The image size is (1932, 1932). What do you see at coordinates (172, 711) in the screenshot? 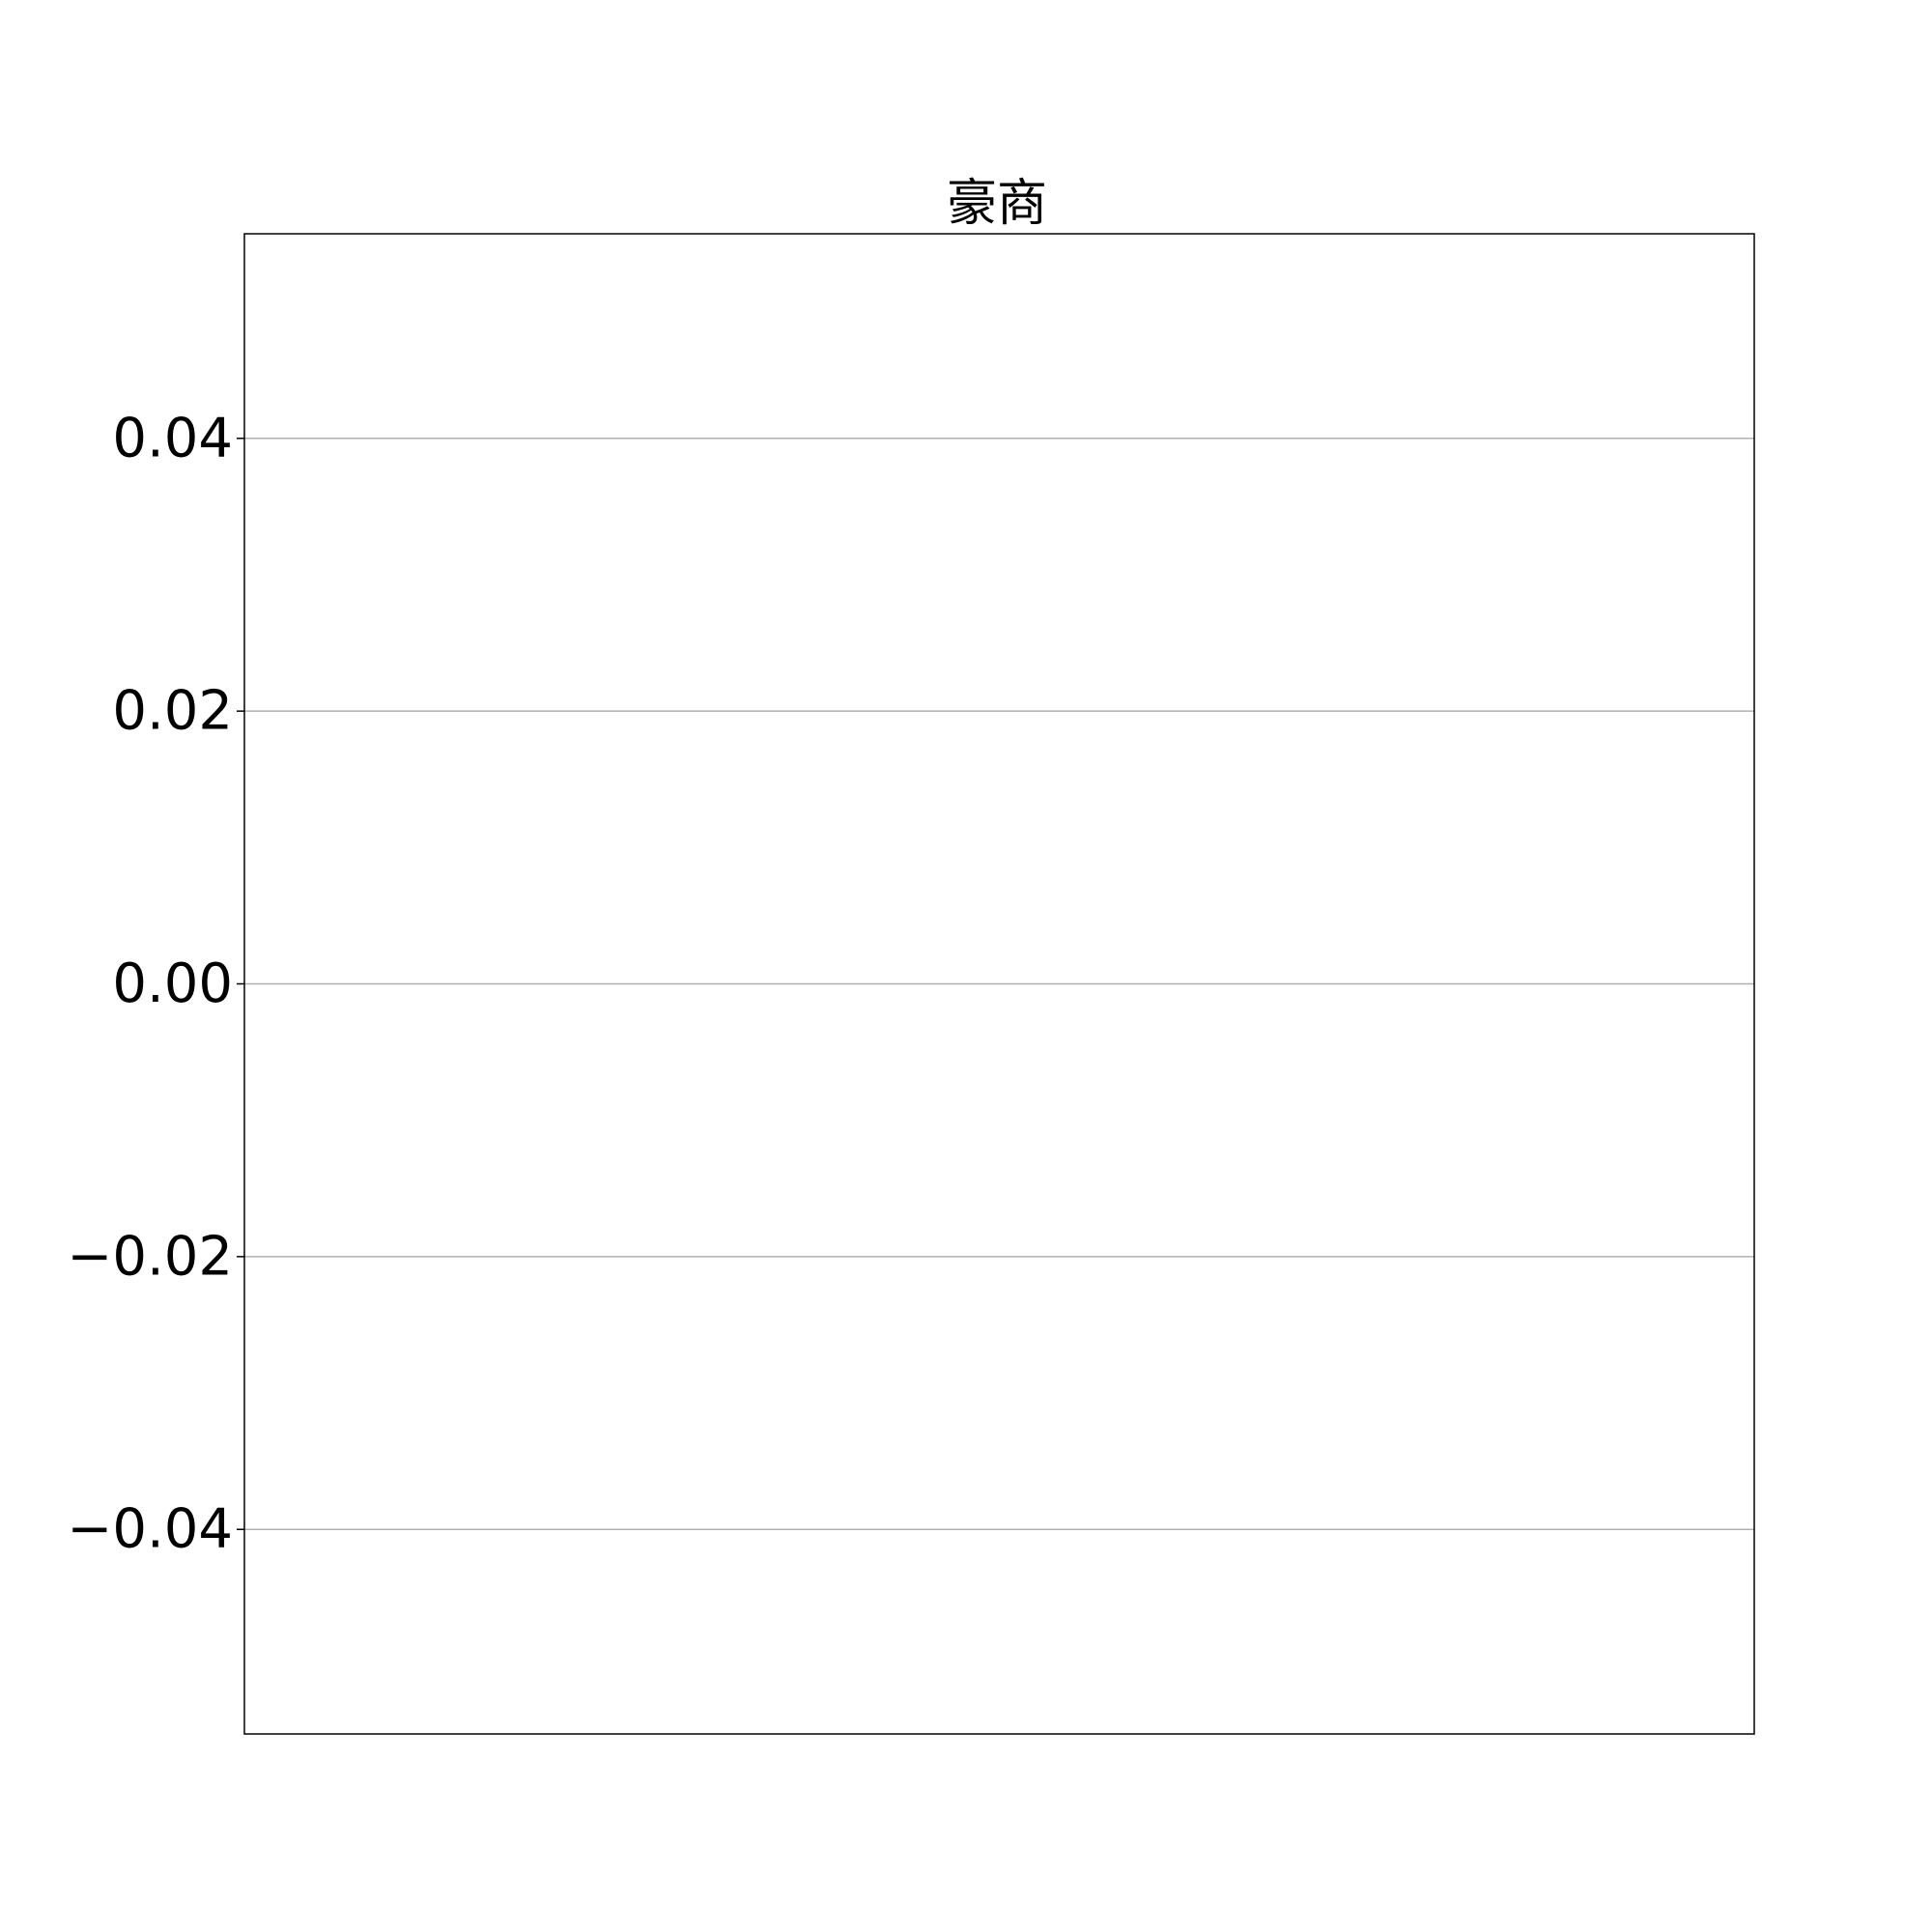
I see `y-tick-label: 0.02` at bounding box center [172, 711].